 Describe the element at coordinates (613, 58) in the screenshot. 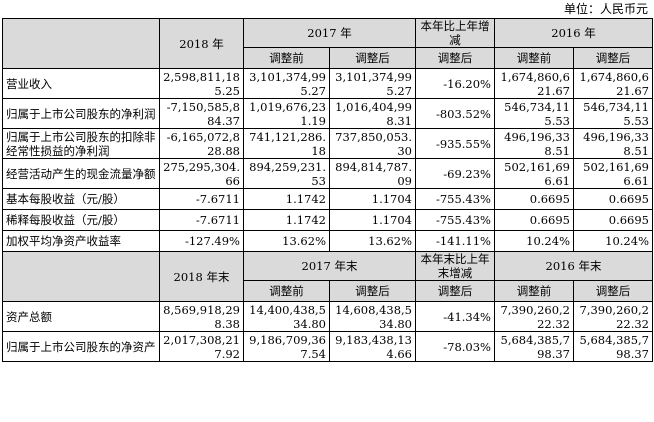

I see `header-2016-after: 调整后` at that location.